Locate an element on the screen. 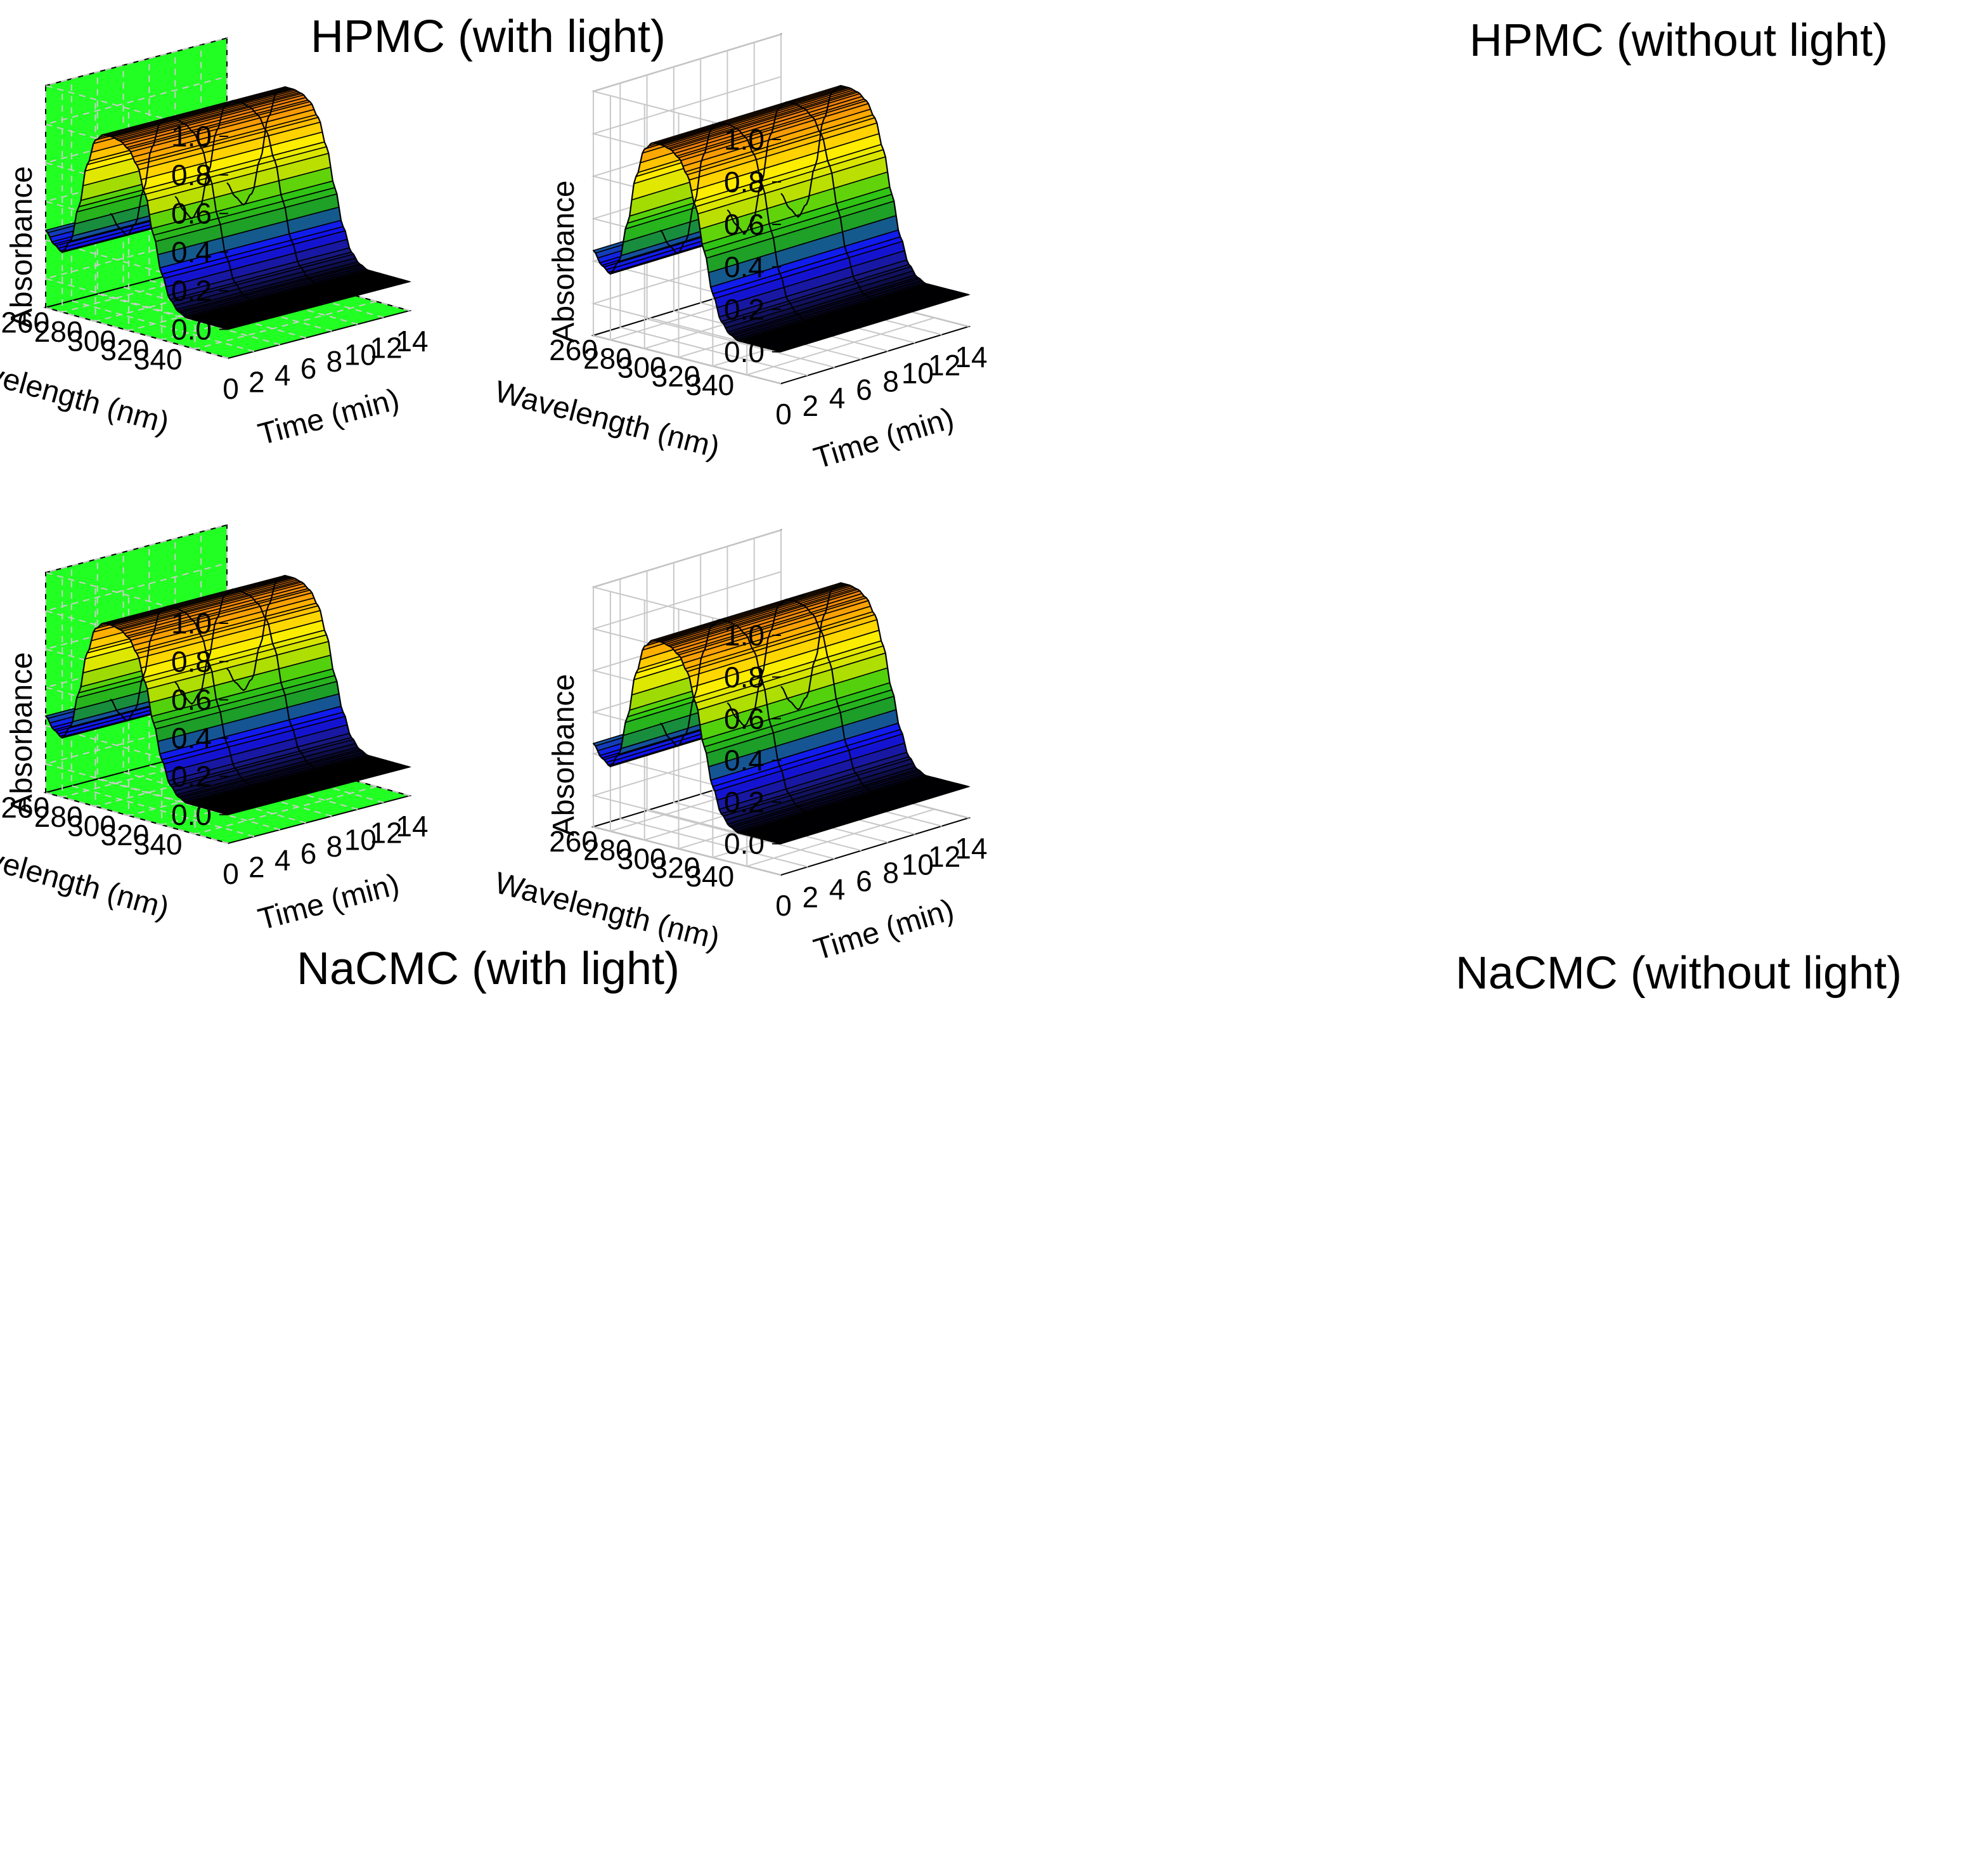 The height and width of the screenshot is (1873, 1988). chart-title: NaCMC (without light) is located at coordinates (1679, 973).